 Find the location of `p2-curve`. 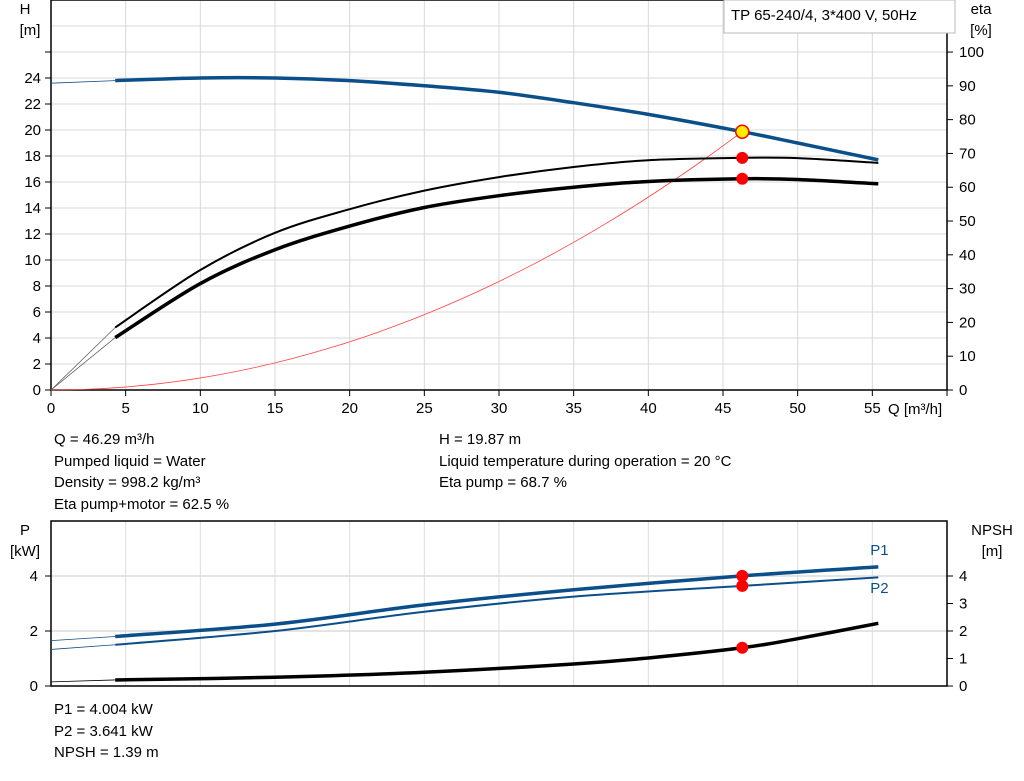

p2-curve is located at coordinates (497, 611).